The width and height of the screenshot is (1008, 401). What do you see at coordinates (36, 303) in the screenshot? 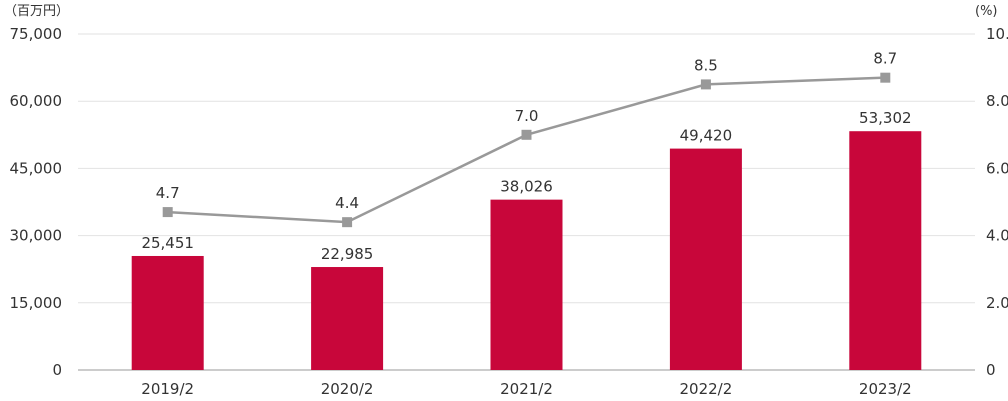
I see `left-axis-tick-label: 15,000` at bounding box center [36, 303].